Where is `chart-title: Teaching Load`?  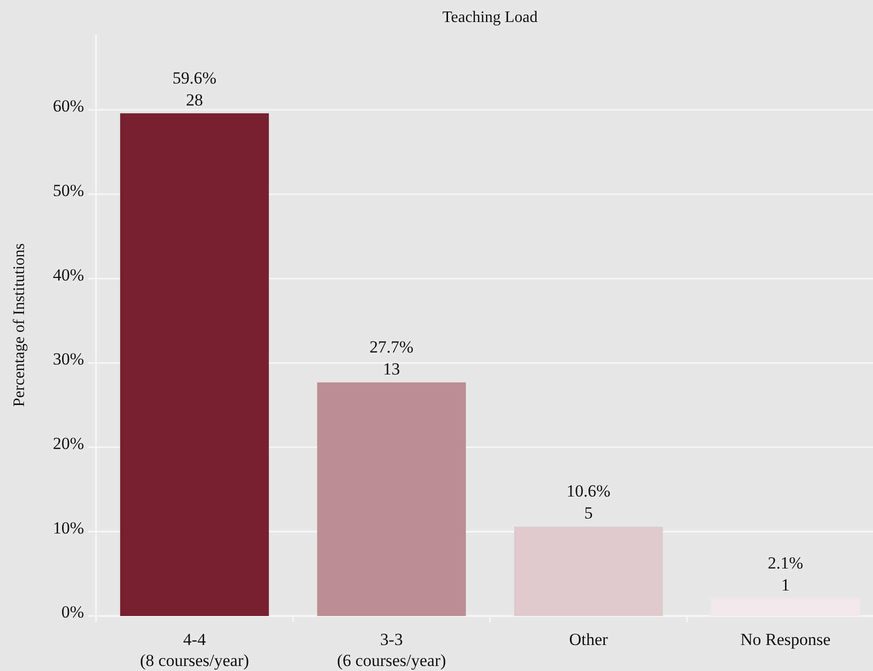 chart-title: Teaching Load is located at coordinates (490, 17).